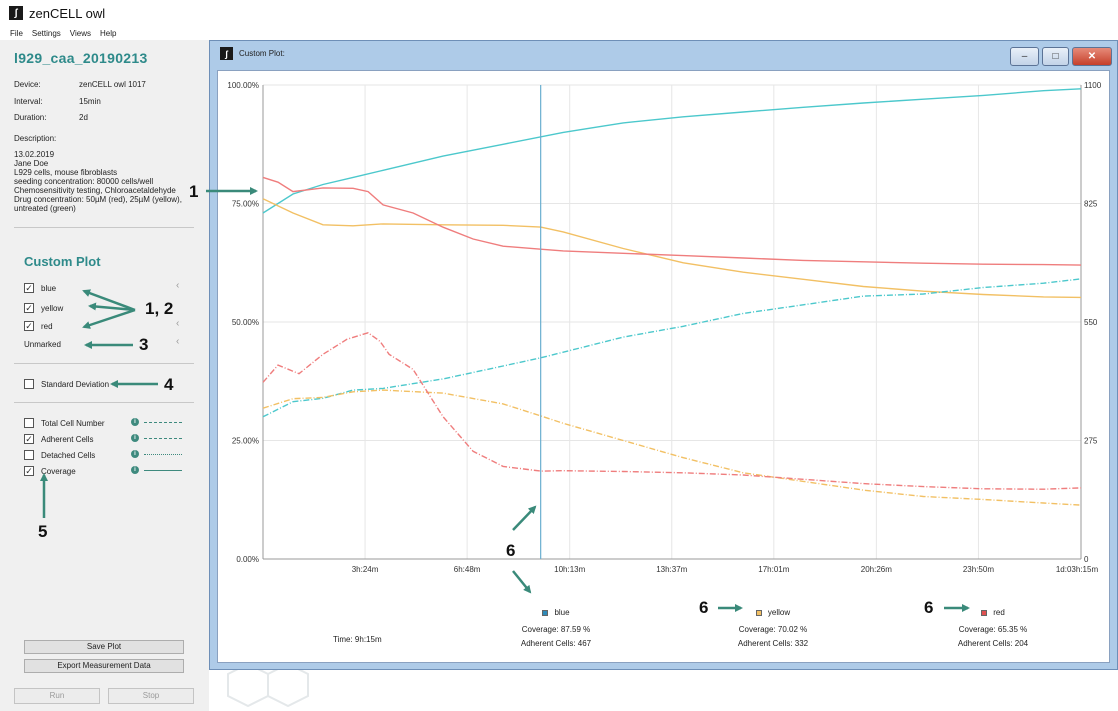 Image resolution: width=1118 pixels, height=711 pixels. I want to click on legend-blue-adherent: Adherent Cells: 467, so click(556, 643).